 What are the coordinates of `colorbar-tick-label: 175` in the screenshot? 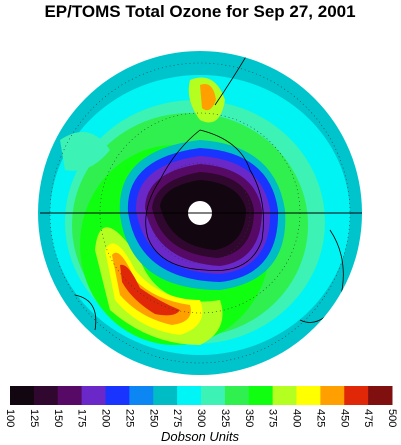 It's located at (82, 418).